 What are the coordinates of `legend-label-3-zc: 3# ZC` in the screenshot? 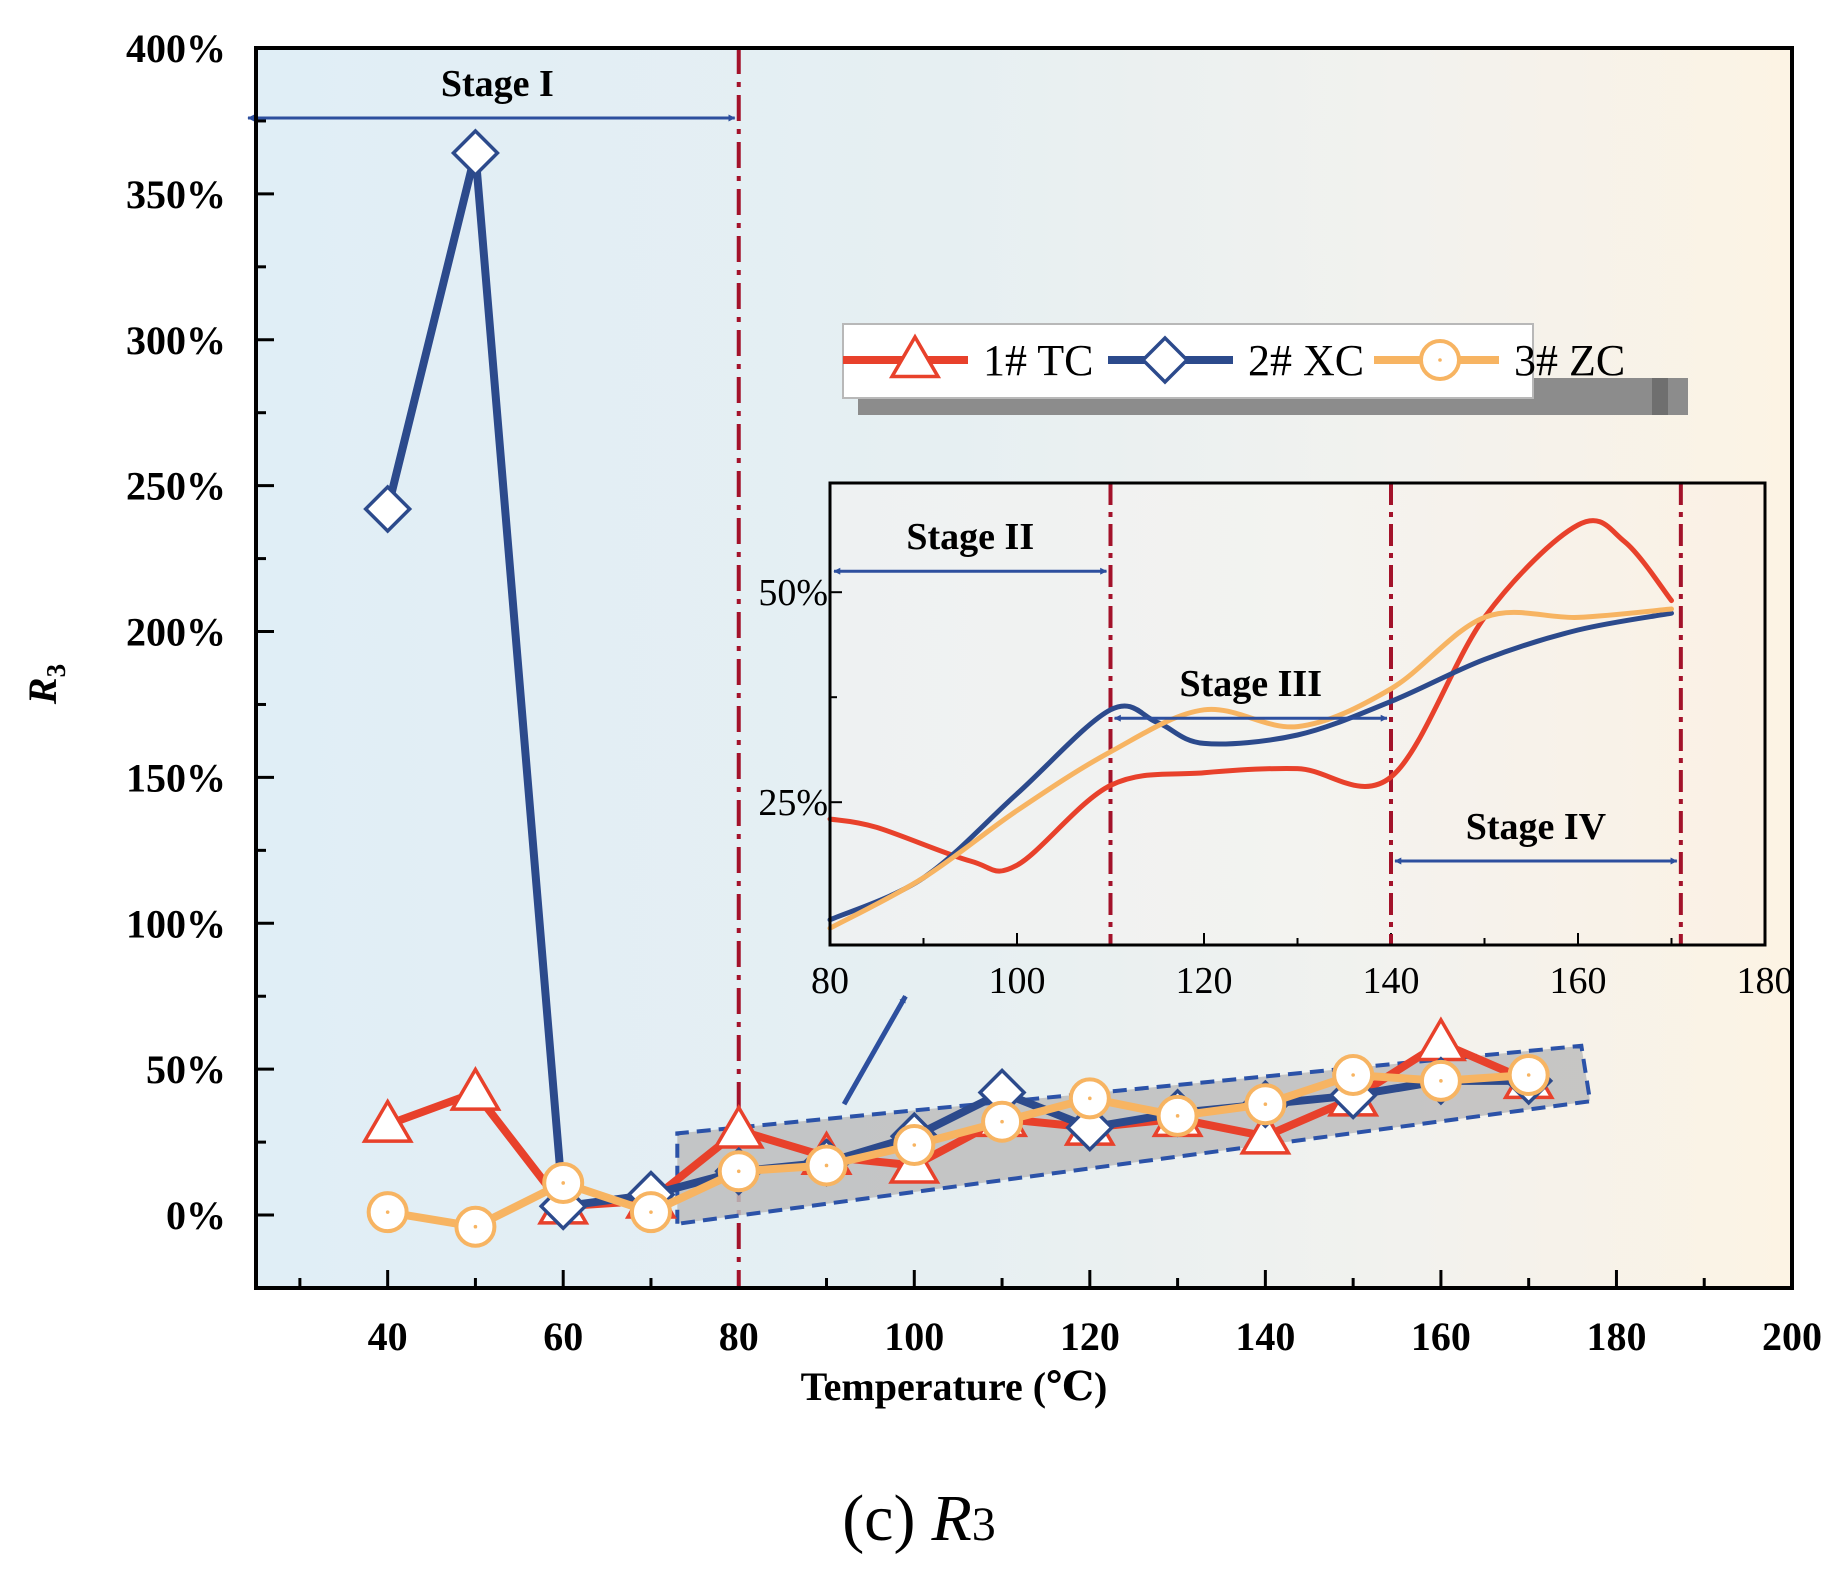 It's located at (1569, 360).